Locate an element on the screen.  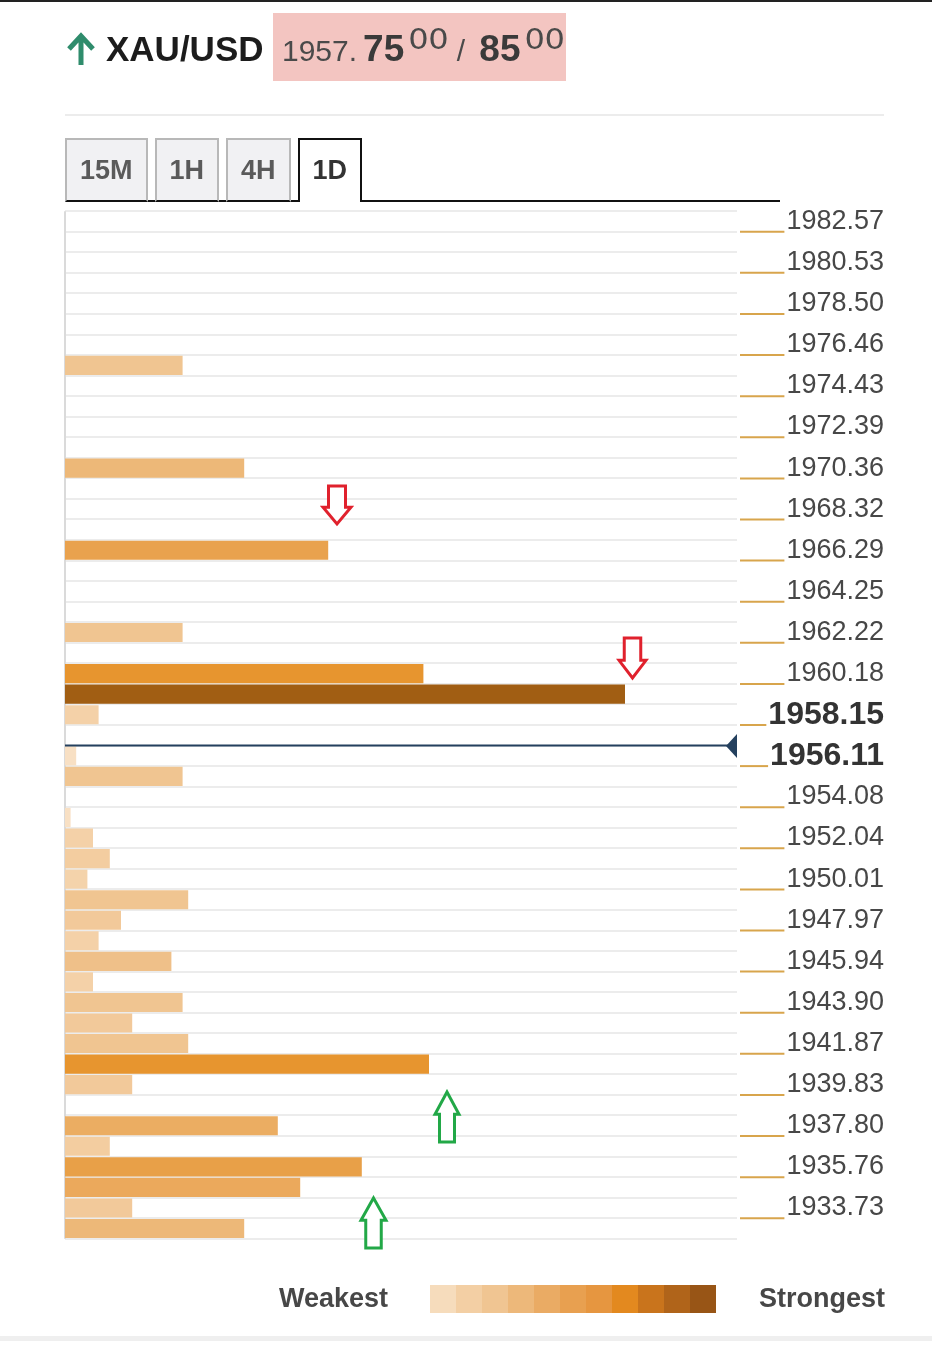
y-tick-label: 1982.57 is located at coordinates (835, 219).